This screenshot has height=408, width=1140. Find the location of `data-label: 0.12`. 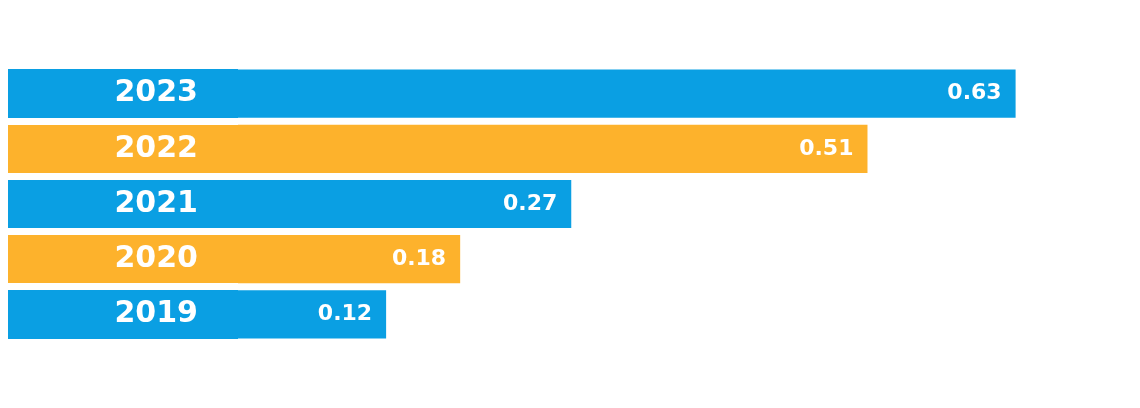

data-label: 0.12 is located at coordinates (345, 313).